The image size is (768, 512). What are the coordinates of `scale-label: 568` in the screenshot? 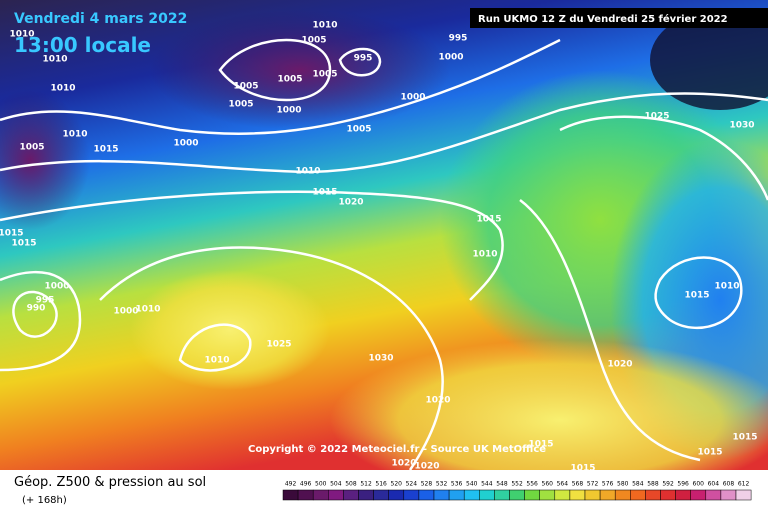 It's located at (578, 484).